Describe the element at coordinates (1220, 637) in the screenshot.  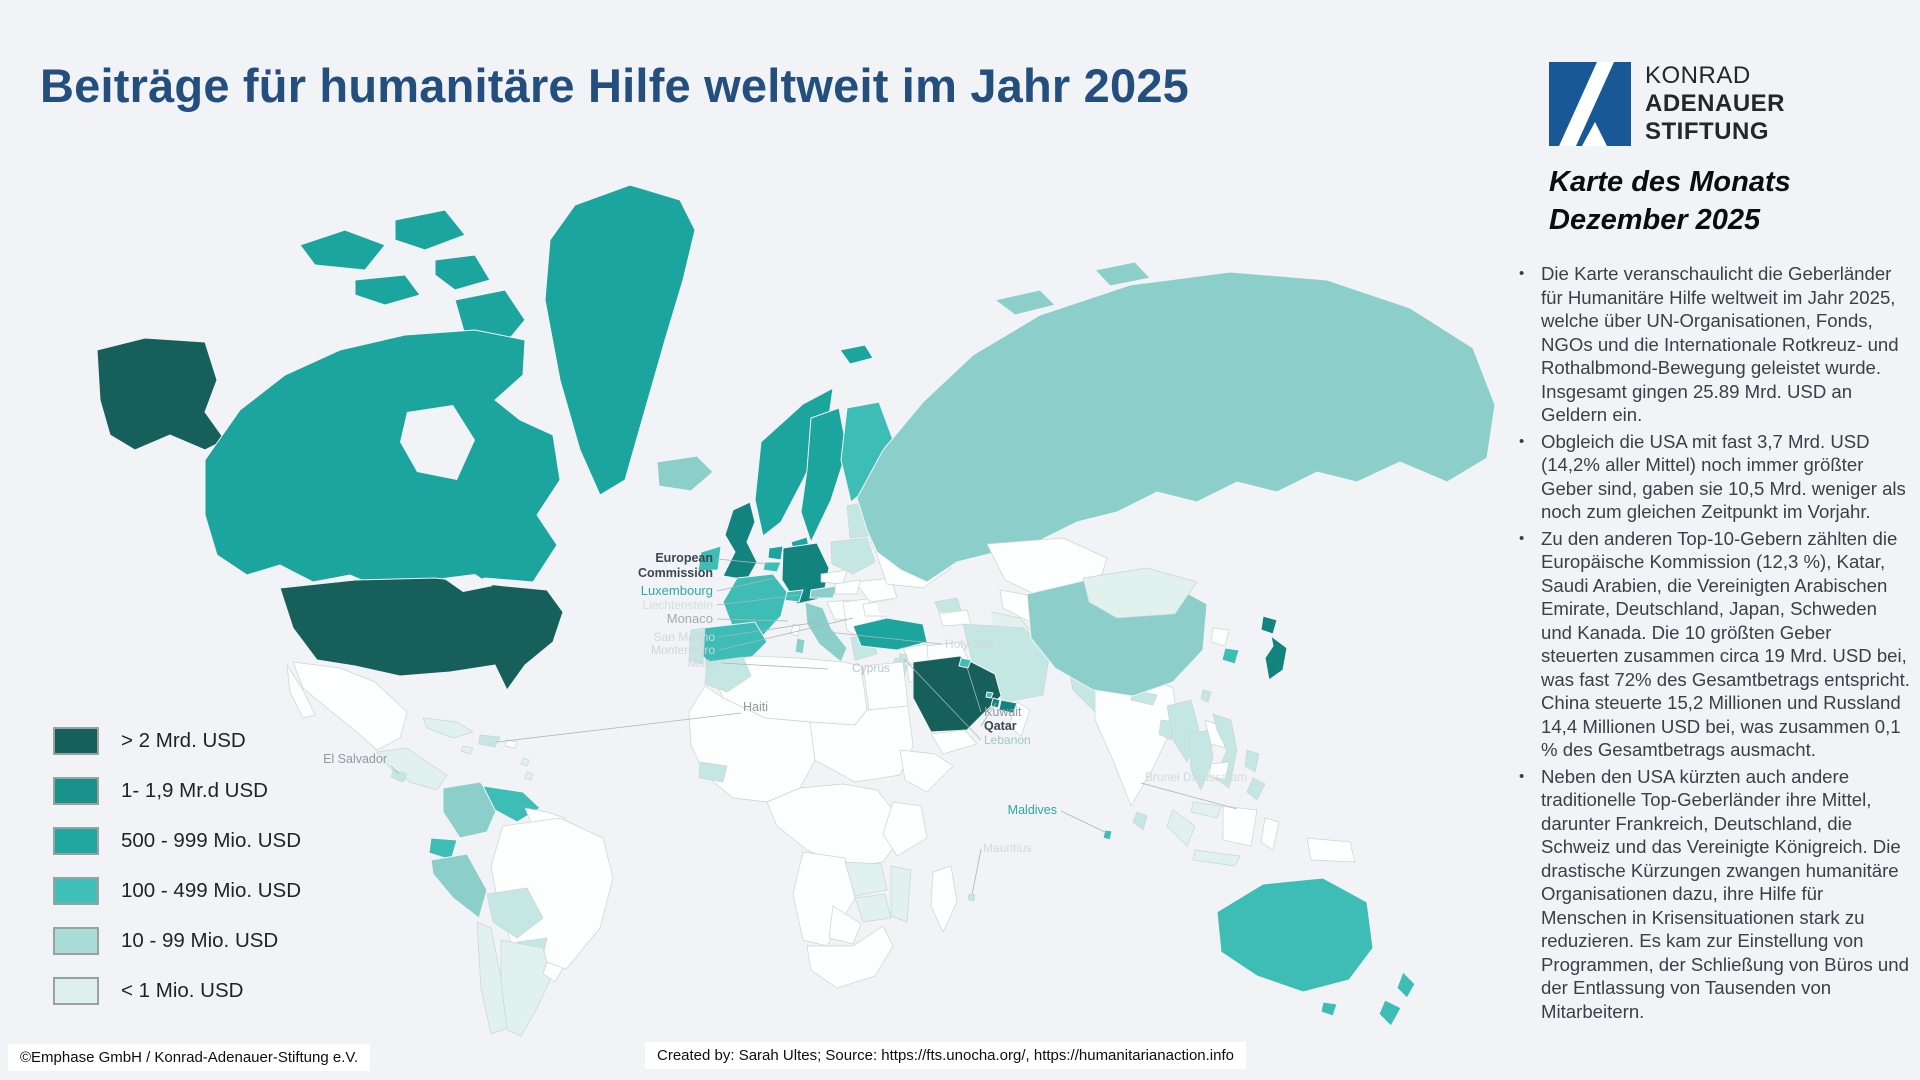
I see `country-north-korea` at that location.